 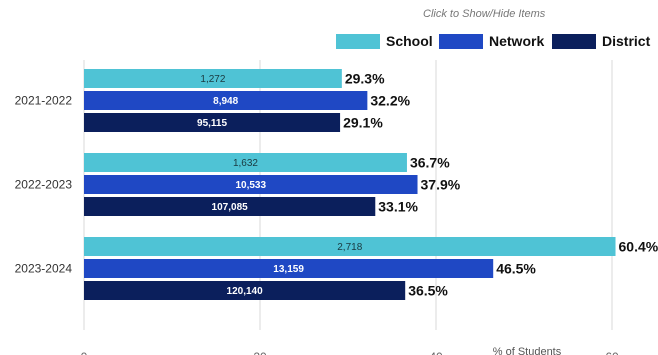 What do you see at coordinates (626, 41) in the screenshot?
I see `legend-label-district: District` at bounding box center [626, 41].